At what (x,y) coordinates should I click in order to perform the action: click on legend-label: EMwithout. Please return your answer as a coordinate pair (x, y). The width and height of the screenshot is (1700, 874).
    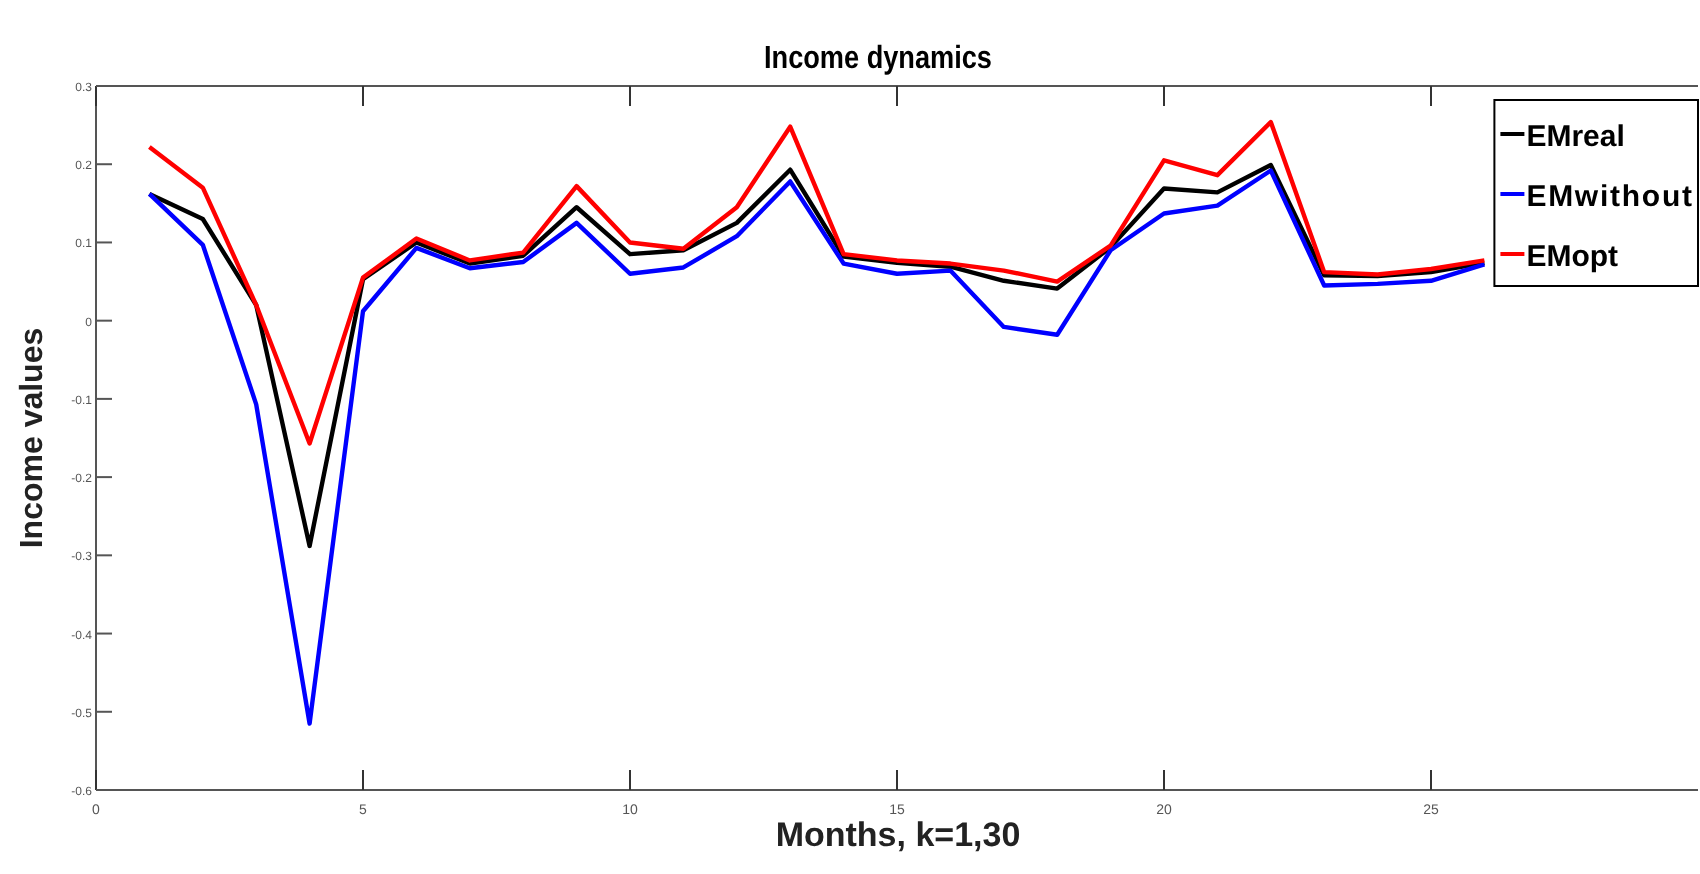
    Looking at the image, I should click on (1609, 197).